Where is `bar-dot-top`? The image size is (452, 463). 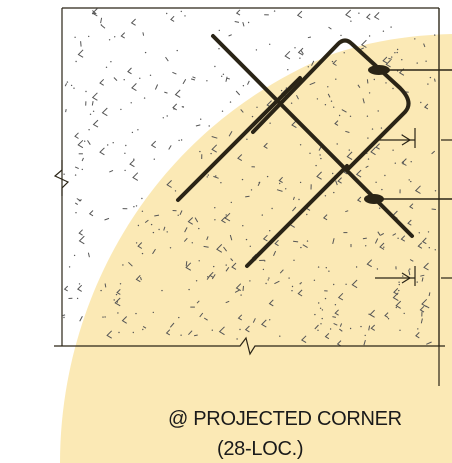
bar-dot-top is located at coordinates (379, 70).